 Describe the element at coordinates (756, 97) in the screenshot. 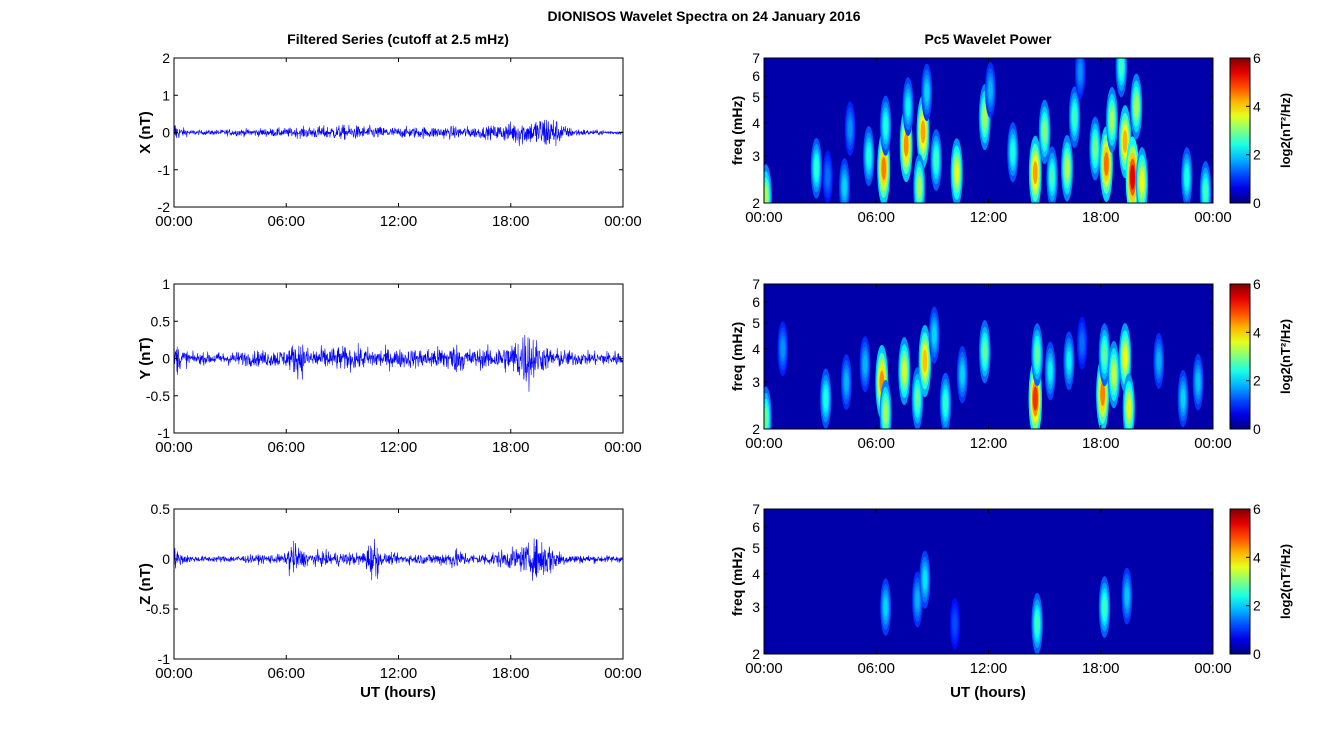

I see `x-power-ytick-label: 5` at that location.